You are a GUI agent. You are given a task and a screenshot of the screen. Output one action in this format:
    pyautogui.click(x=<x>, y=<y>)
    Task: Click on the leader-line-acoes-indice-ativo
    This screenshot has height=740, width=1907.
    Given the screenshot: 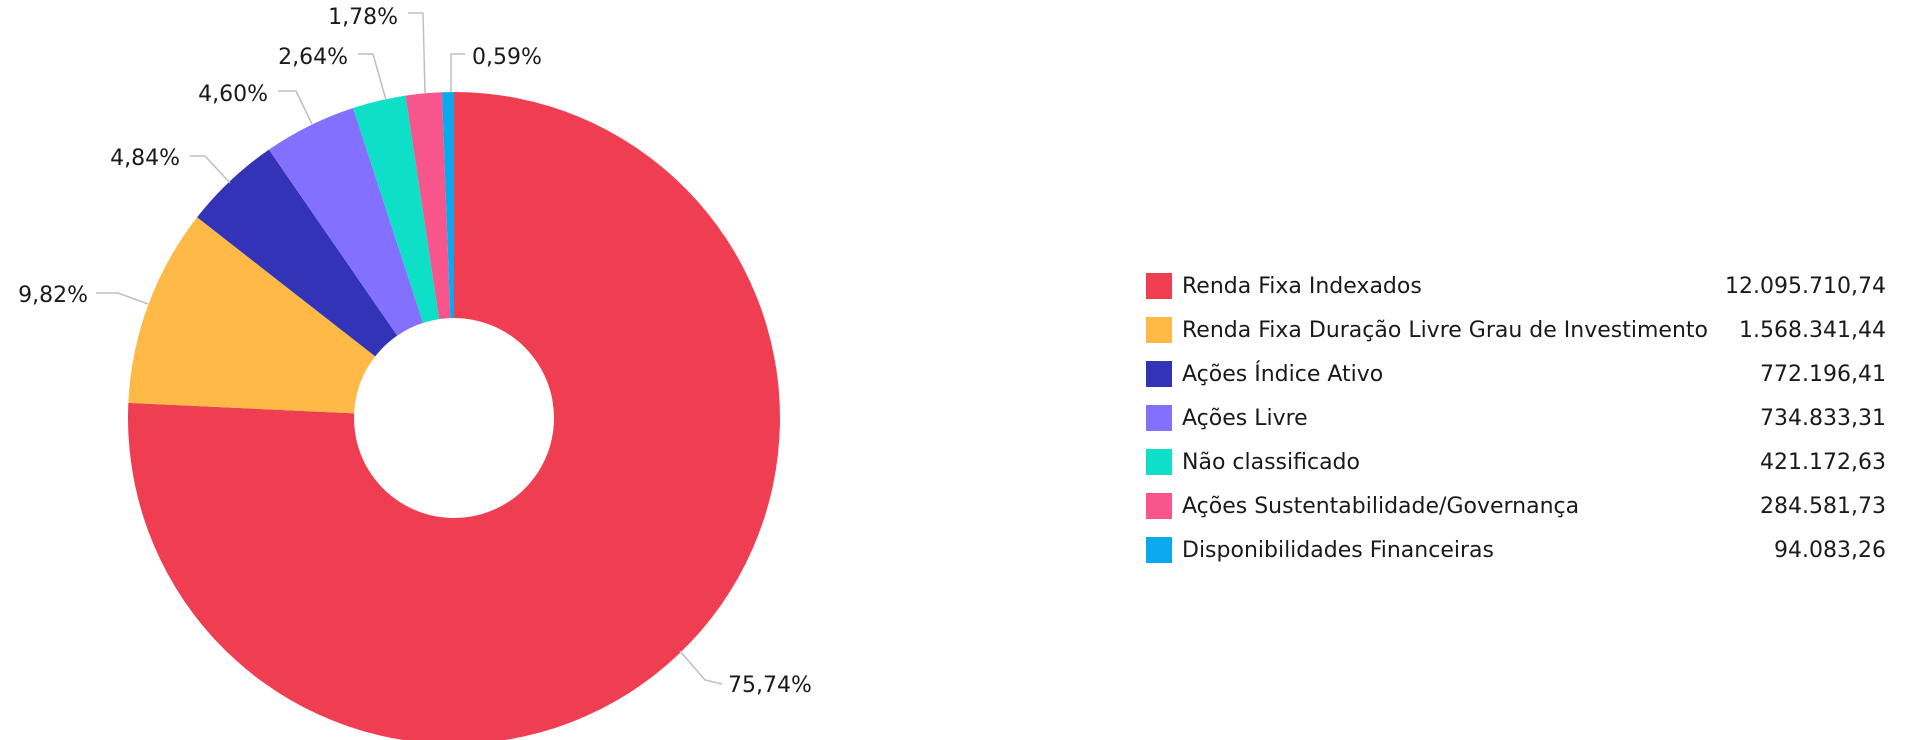 What is the action you would take?
    pyautogui.click(x=210, y=169)
    